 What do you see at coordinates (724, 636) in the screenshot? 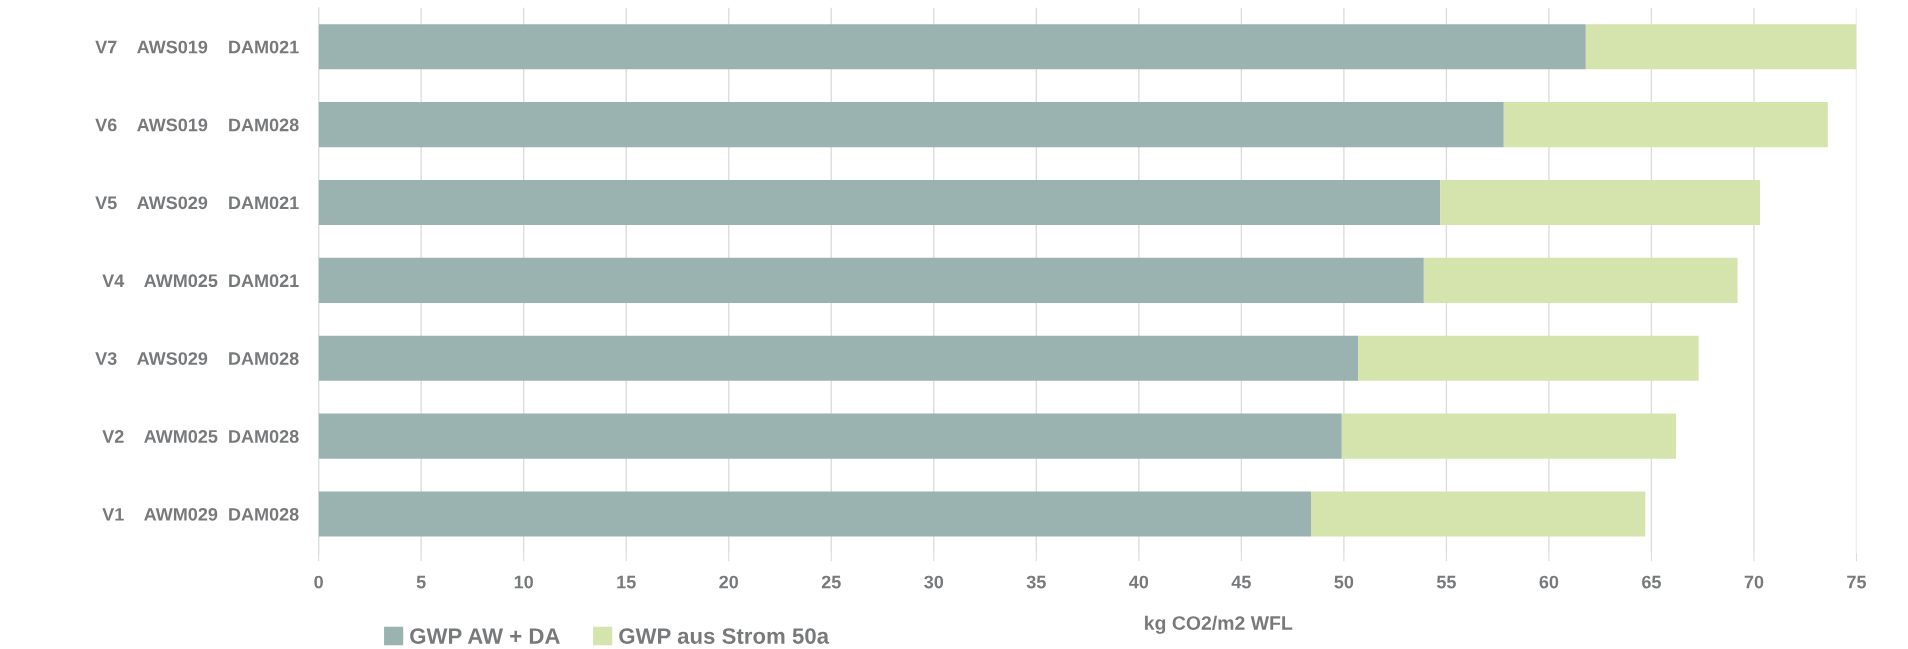
I see `legend-label: GWP aus Strom 50a` at bounding box center [724, 636].